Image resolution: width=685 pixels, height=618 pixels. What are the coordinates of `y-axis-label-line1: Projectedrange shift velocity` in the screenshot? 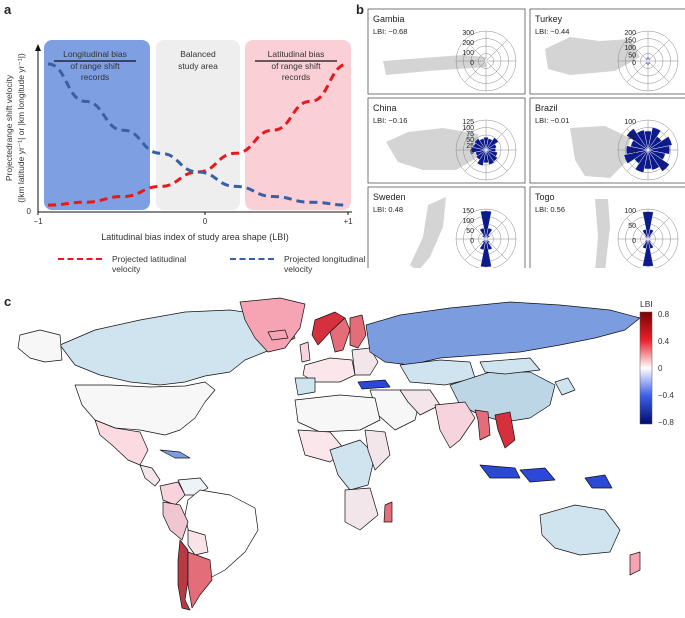 It's located at (9, 127).